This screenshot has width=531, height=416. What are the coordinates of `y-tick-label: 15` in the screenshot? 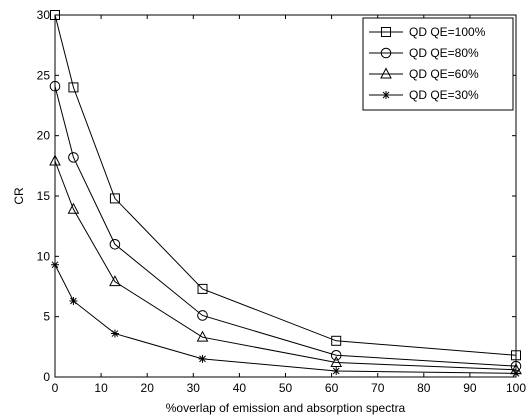 It's located at (44, 196).